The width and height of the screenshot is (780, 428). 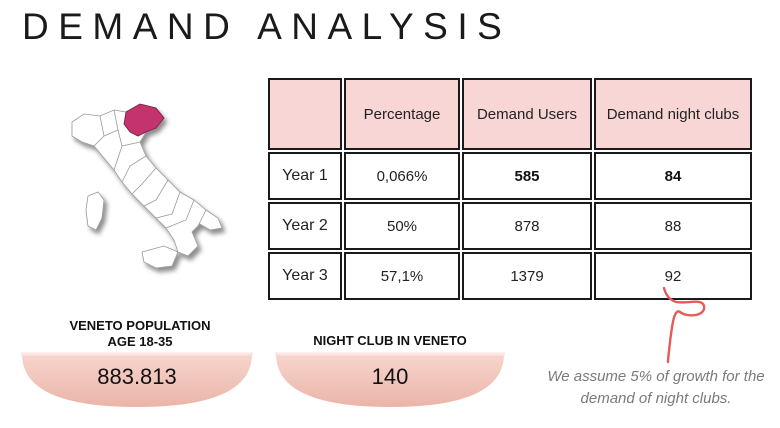 What do you see at coordinates (140, 333) in the screenshot?
I see `population-label: VENETO POPULATION AGE 18-35` at bounding box center [140, 333].